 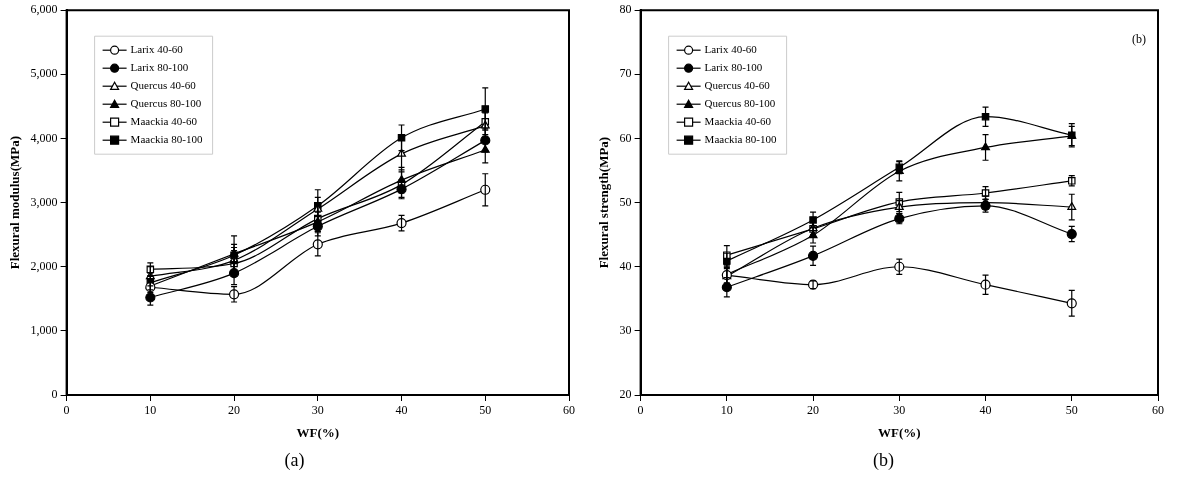 I want to click on y-tick-label: 6,000, so click(x=44, y=9).